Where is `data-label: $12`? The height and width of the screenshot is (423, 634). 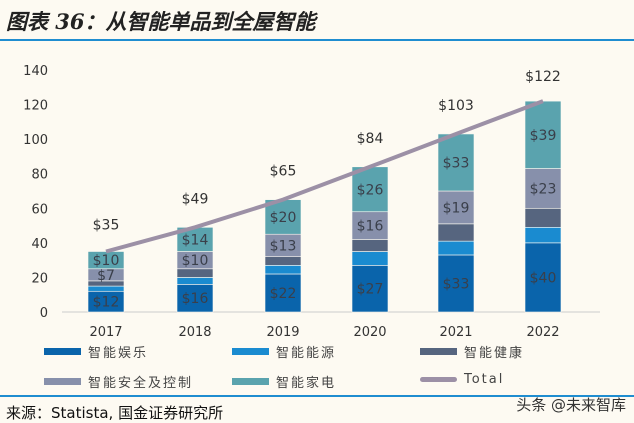 data-label: $12 is located at coordinates (106, 303).